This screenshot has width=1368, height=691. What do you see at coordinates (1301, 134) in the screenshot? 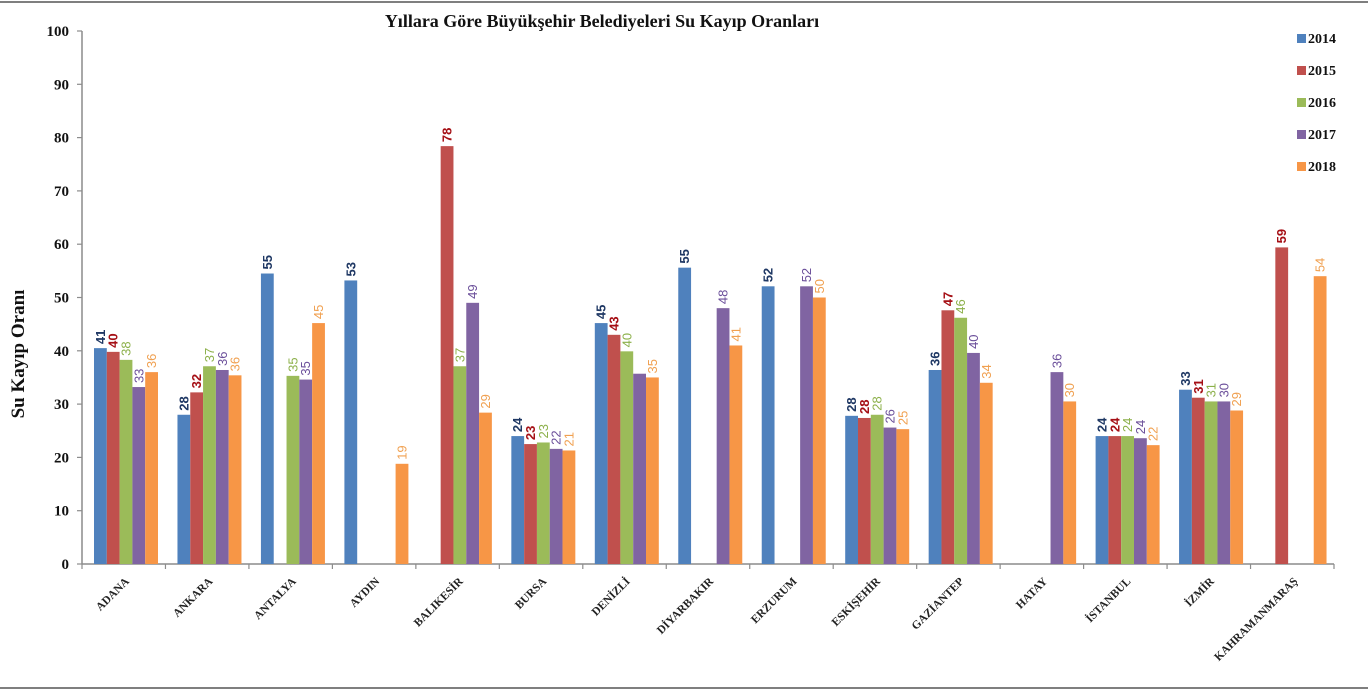
I see `legend-swatch-2017` at bounding box center [1301, 134].